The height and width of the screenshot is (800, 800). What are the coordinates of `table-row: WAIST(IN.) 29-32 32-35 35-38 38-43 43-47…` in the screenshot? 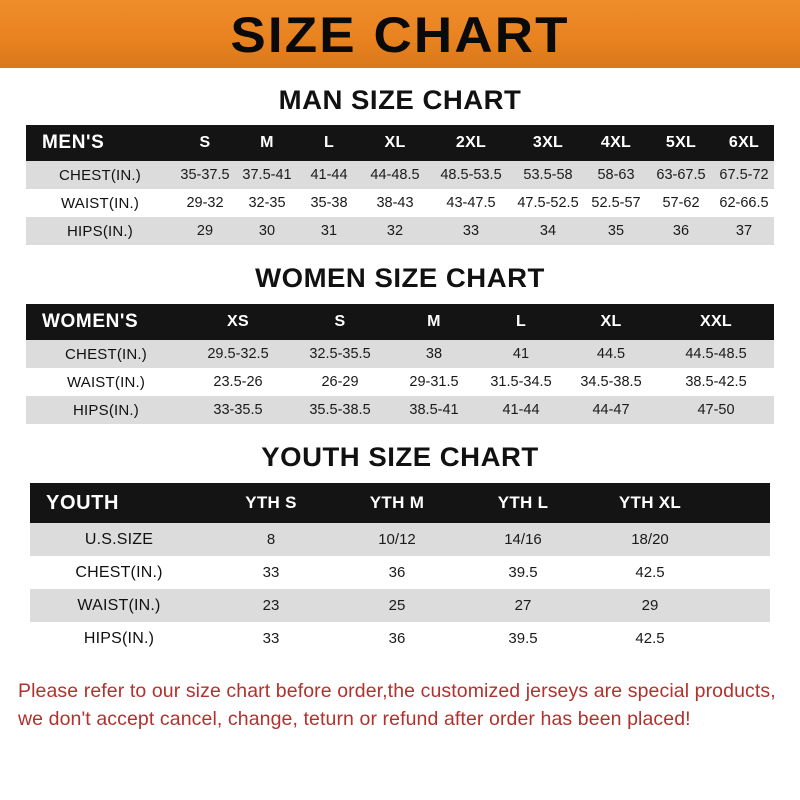 It's located at (400, 203).